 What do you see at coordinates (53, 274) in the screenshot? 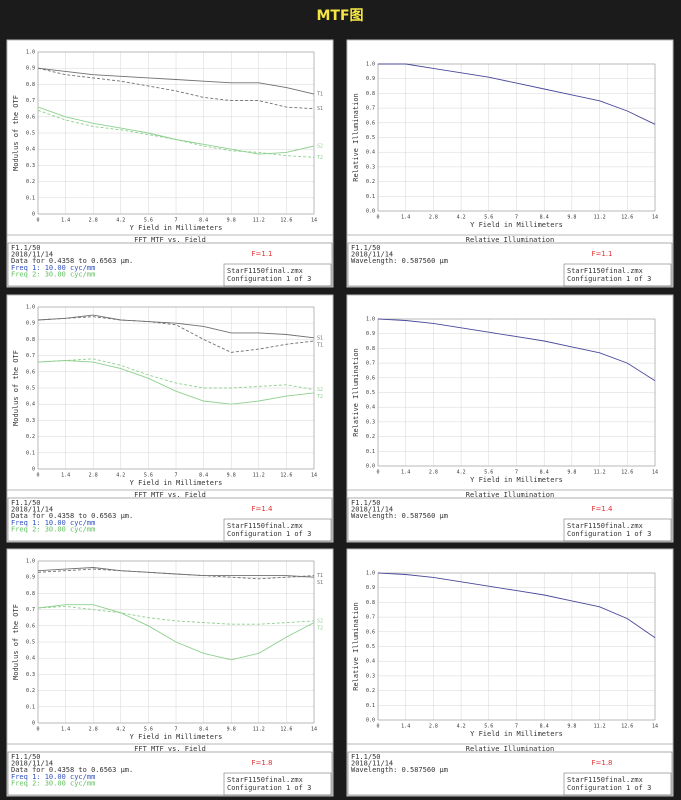
I see `footer-note: Freq 2: 30.00 cyc/mm` at bounding box center [53, 274].